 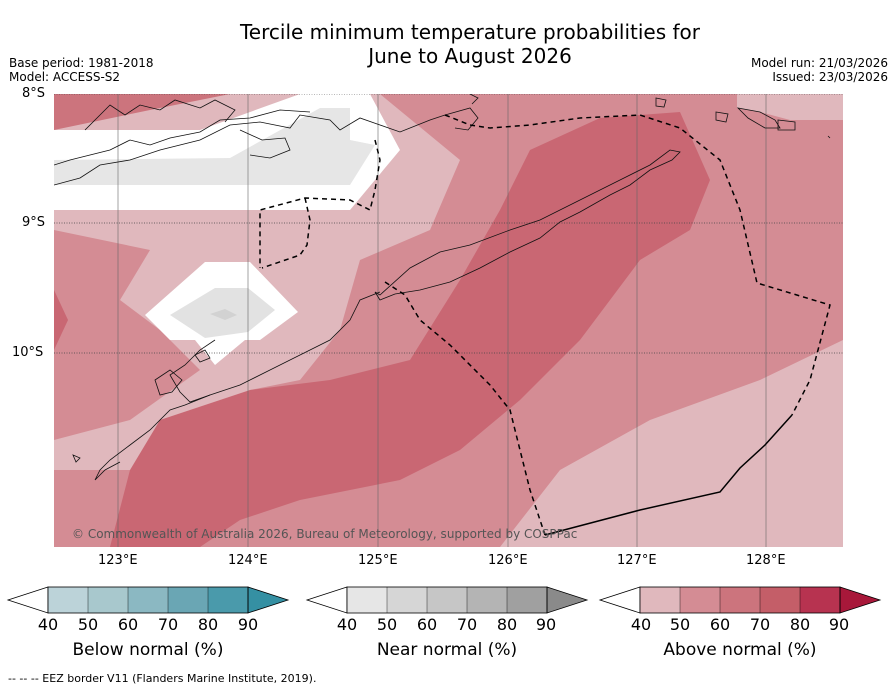 I want to click on colorbar-above-label: Above normal (%), so click(x=740, y=650).